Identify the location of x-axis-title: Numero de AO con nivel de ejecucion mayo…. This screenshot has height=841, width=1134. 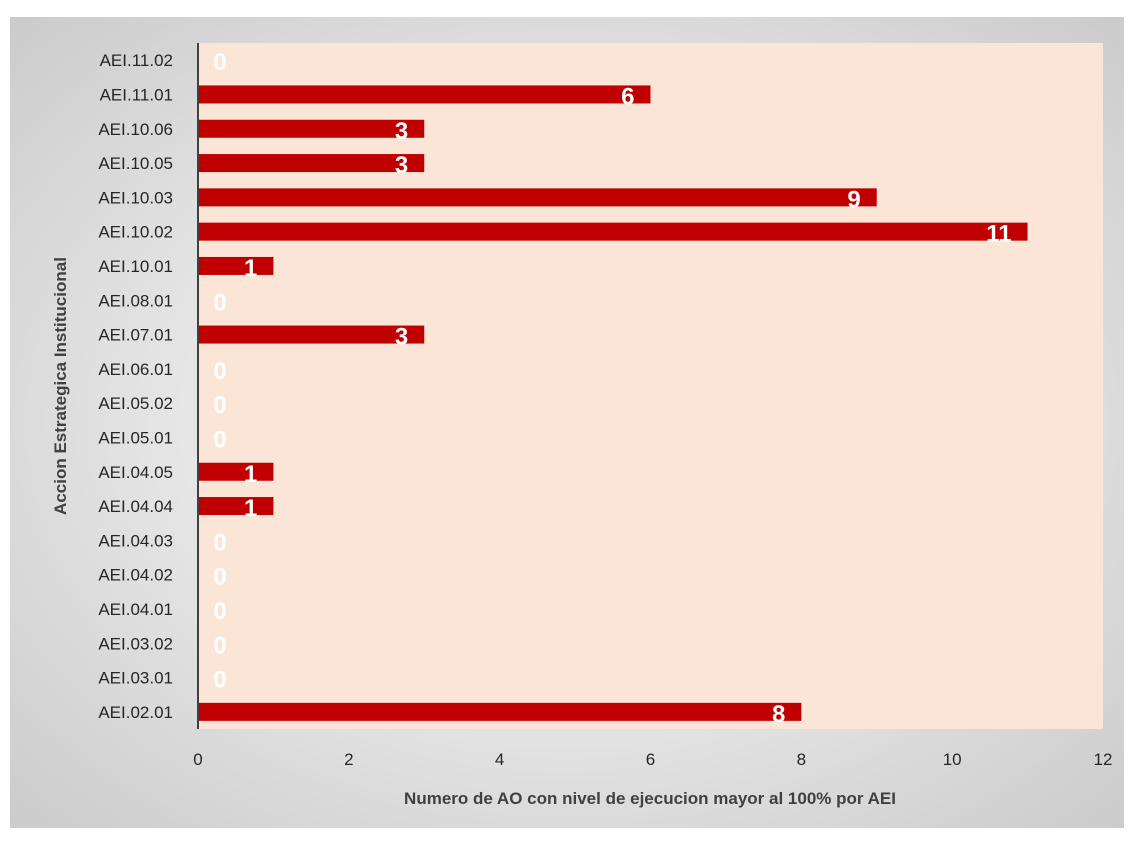
(650, 798).